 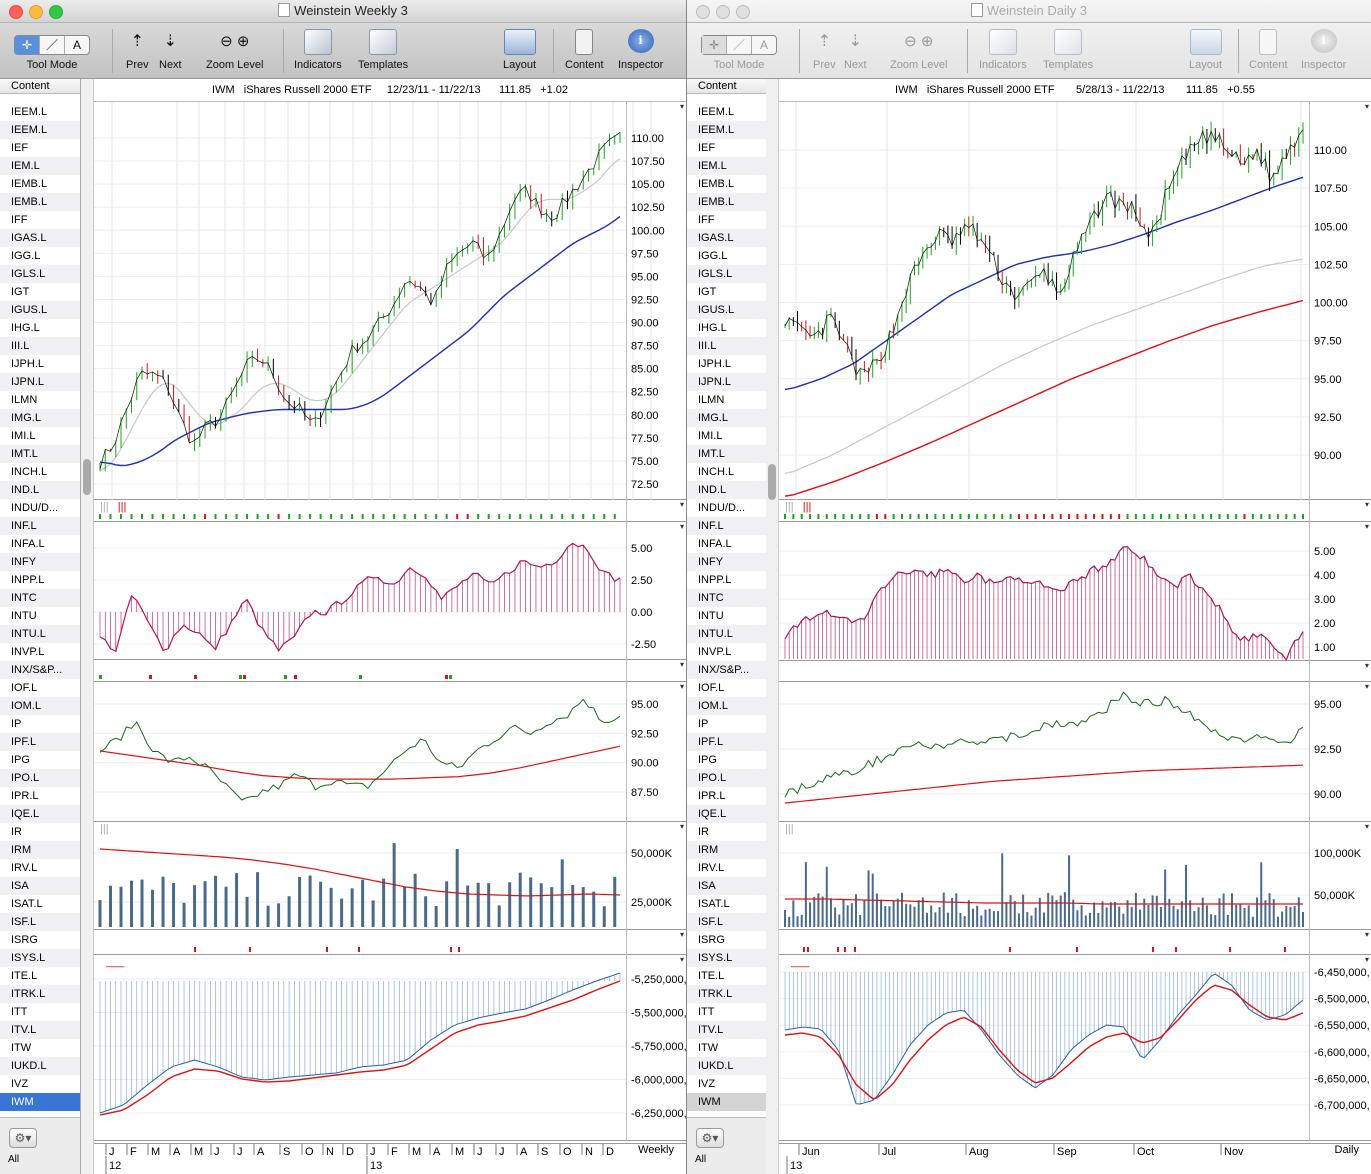 What do you see at coordinates (40, 238) in the screenshot?
I see `symbol-list-item: IGAS.L` at bounding box center [40, 238].